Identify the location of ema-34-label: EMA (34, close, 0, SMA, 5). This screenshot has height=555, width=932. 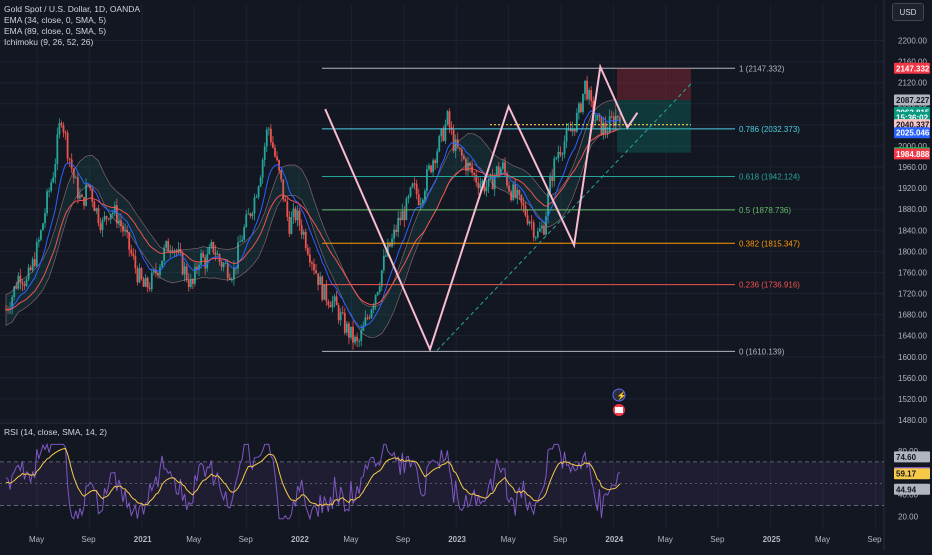
(55, 20).